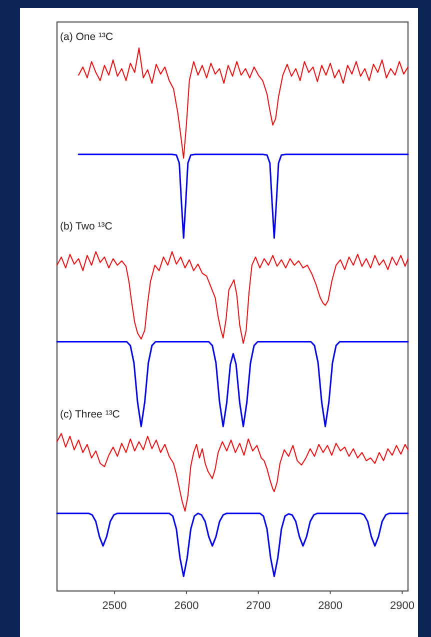  What do you see at coordinates (114, 606) in the screenshot?
I see `x-tick-label: 2500` at bounding box center [114, 606].